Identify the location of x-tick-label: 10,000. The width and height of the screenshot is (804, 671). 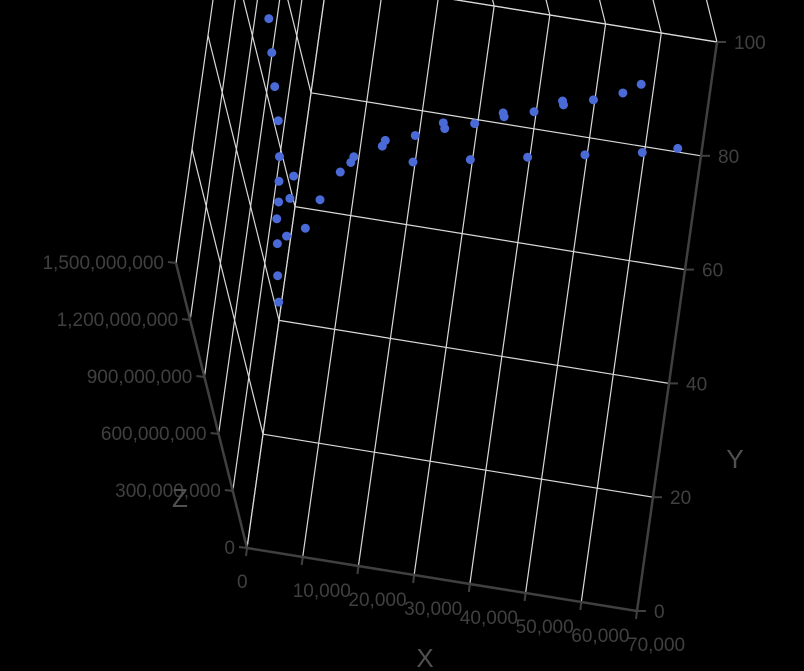
(322, 591).